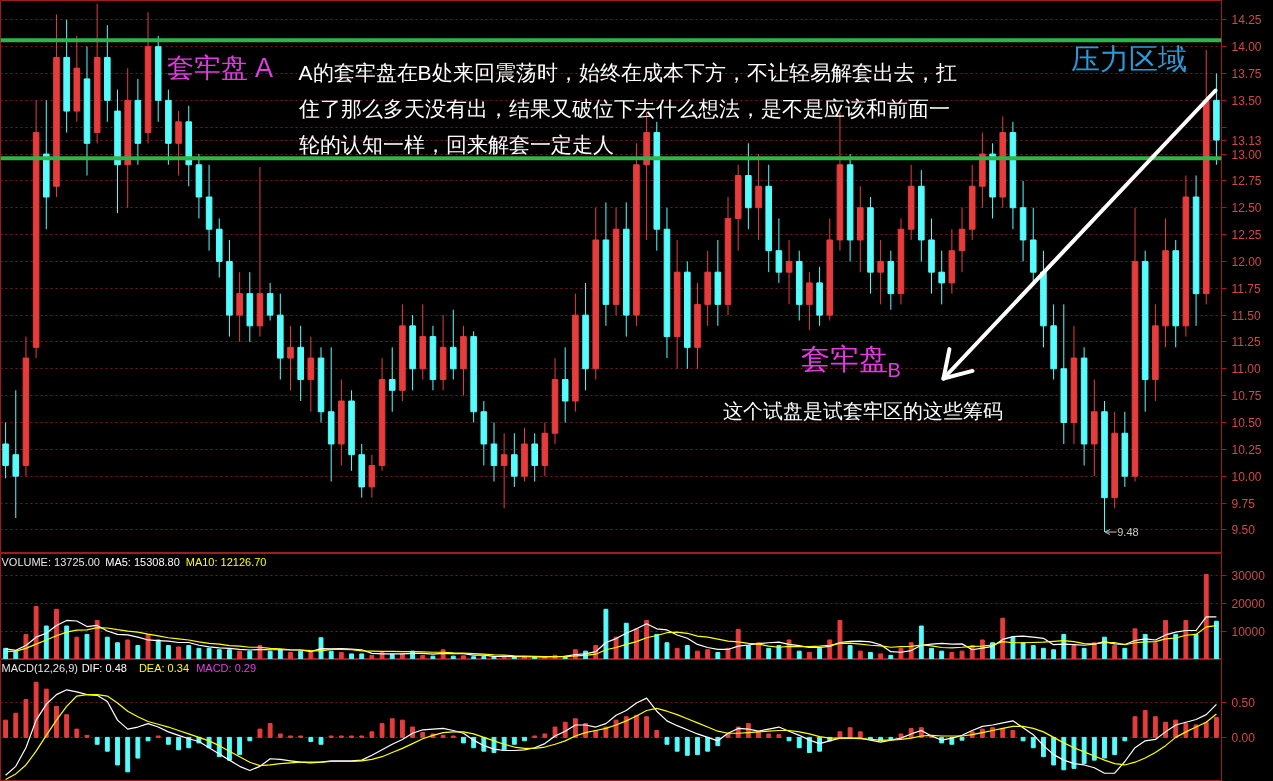  I want to click on y-tick-label: 11.00, so click(1246, 369).